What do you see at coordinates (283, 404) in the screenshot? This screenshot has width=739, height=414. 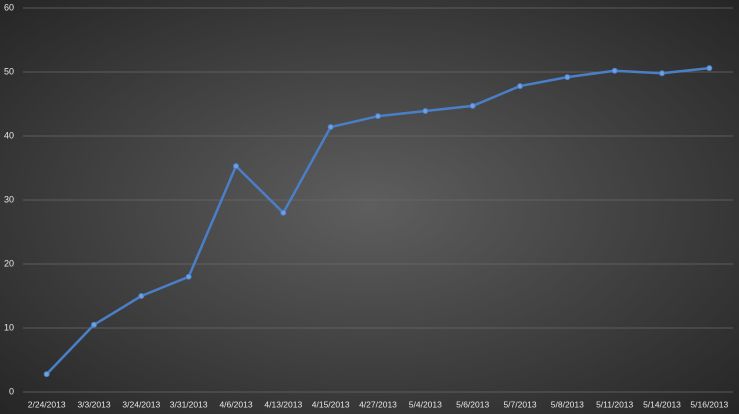 I see `x-tick-label: 4/13/2013` at bounding box center [283, 404].